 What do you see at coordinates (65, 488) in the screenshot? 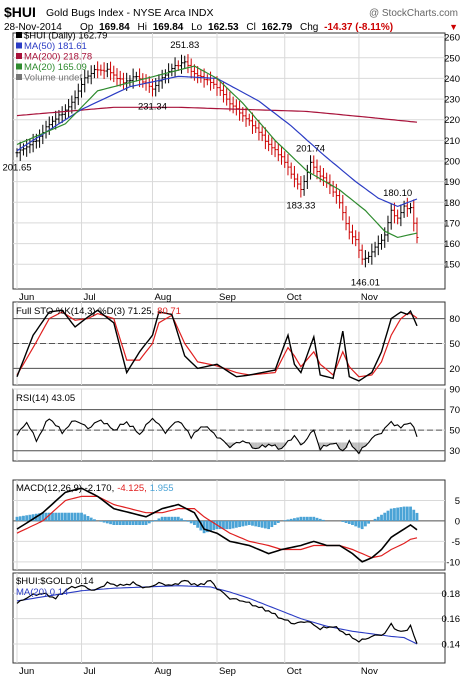
I see `legend-entry: MACD(12,26,9) -2.170,` at bounding box center [65, 488].